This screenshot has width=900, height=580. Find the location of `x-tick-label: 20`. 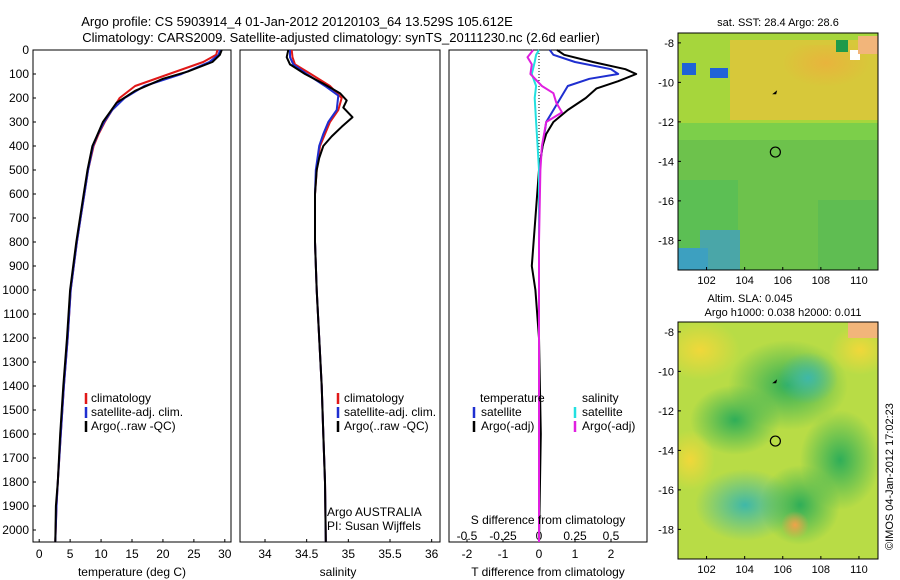

x-tick-label: 20 is located at coordinates (163, 554).